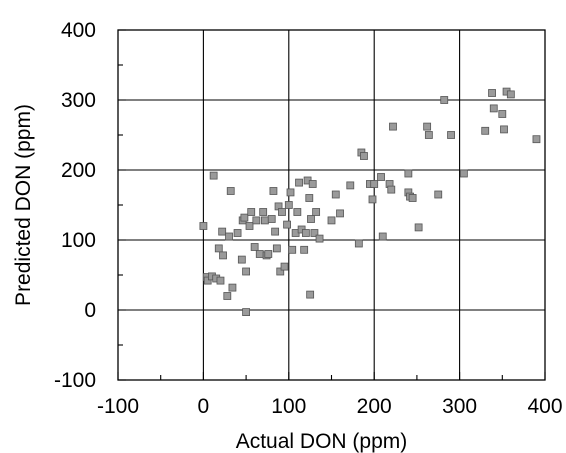 The image size is (566, 453). What do you see at coordinates (118, 406) in the screenshot?
I see `x-tick-label: -100` at bounding box center [118, 406].